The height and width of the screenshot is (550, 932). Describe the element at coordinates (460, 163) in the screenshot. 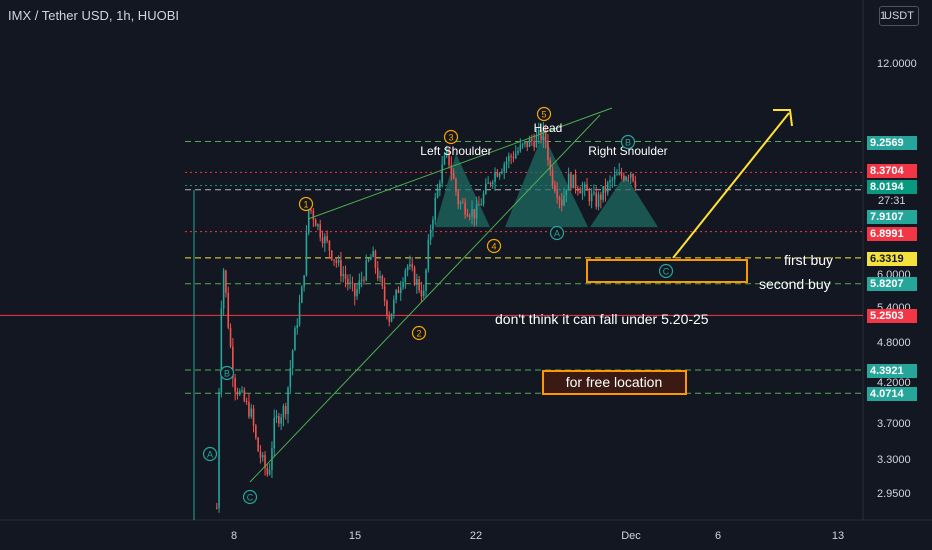

I see `trendline-resistance` at that location.